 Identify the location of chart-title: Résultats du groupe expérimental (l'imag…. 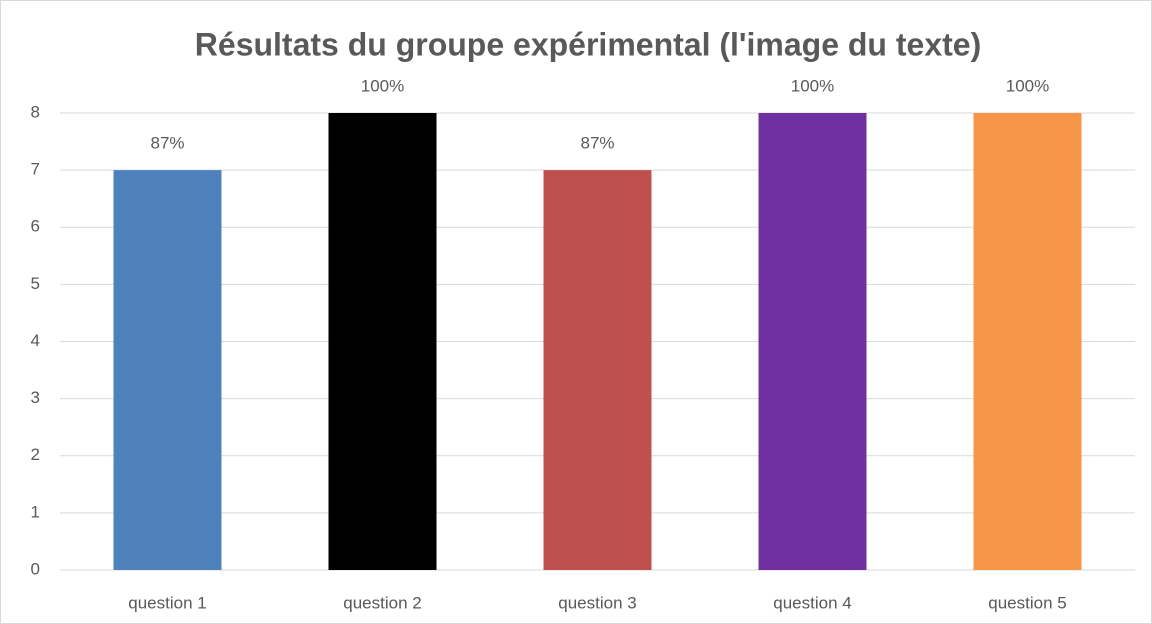
(588, 44).